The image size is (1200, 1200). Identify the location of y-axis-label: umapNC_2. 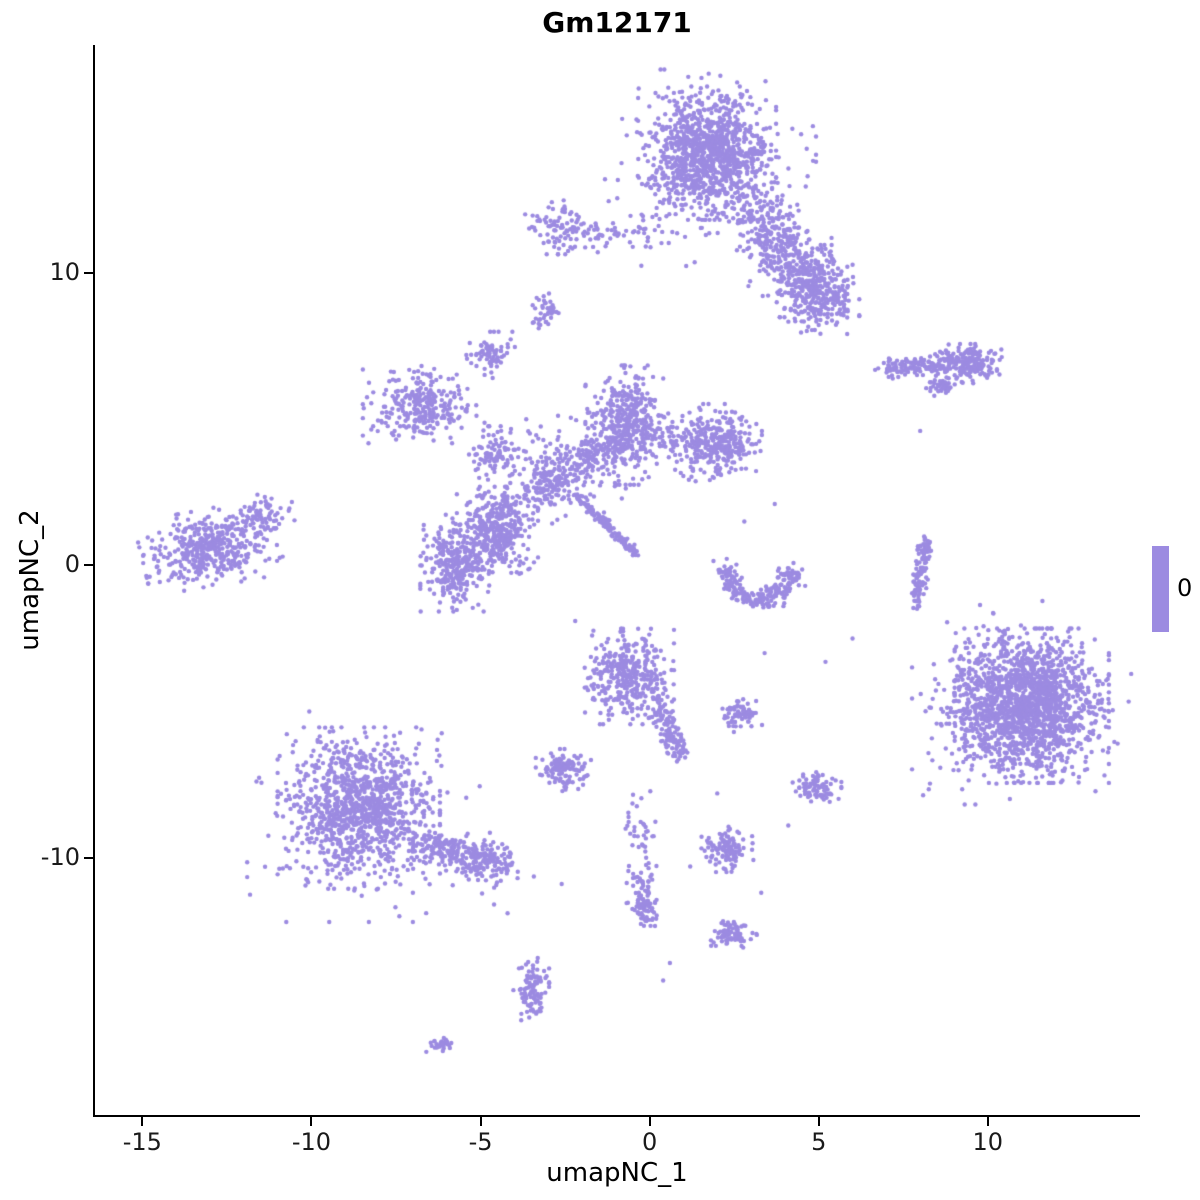
(30, 580).